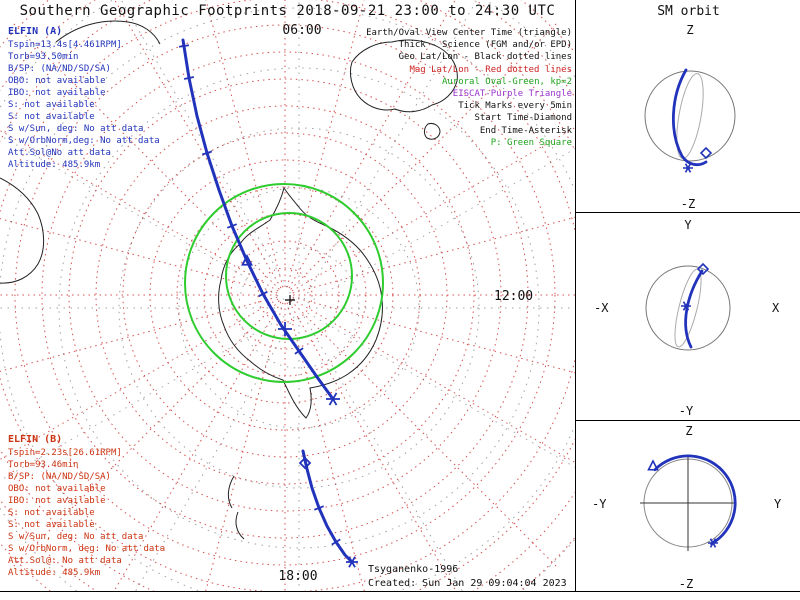  I want to click on axis-label-z-top: Z, so click(689, 30).